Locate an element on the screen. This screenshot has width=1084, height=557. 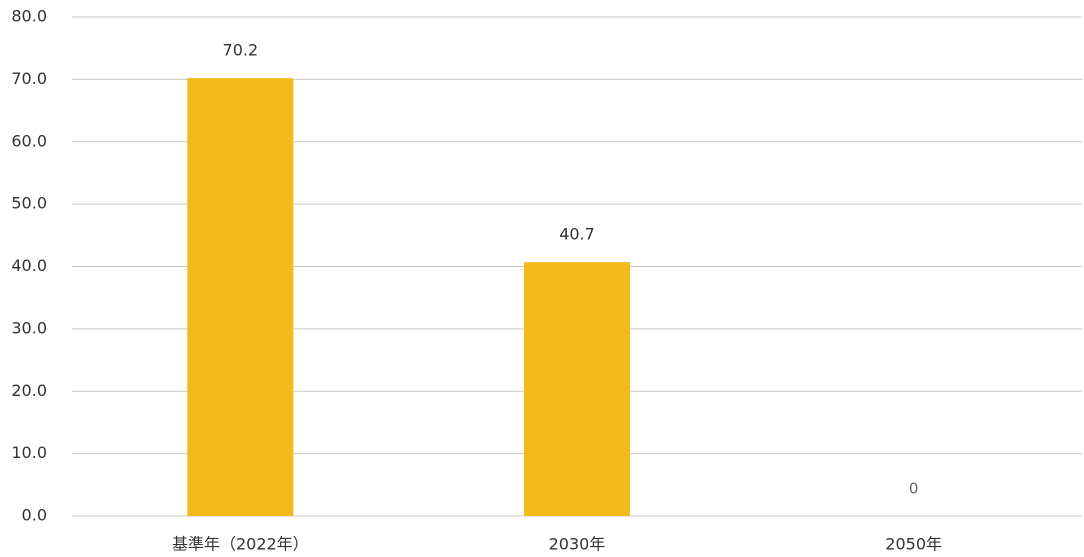
y-tick-label: 20.0 is located at coordinates (29, 390).